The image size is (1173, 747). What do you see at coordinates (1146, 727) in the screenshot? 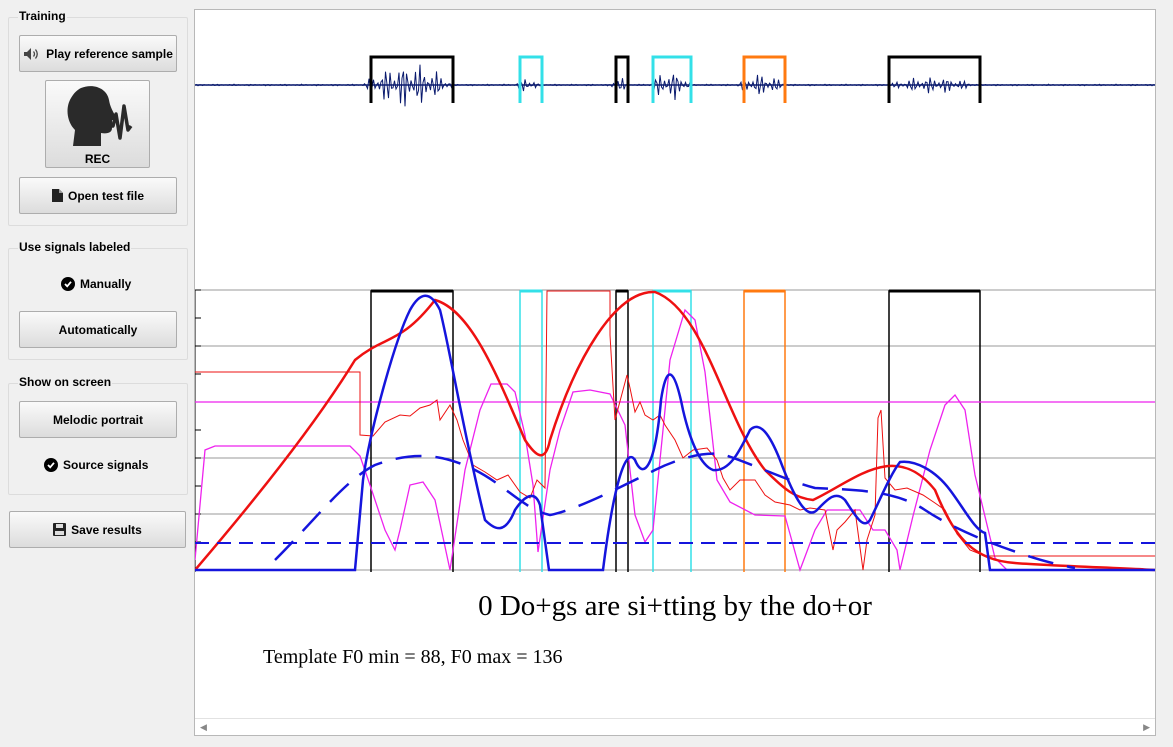
I see `scroll-right-icon: ▶` at bounding box center [1146, 727].